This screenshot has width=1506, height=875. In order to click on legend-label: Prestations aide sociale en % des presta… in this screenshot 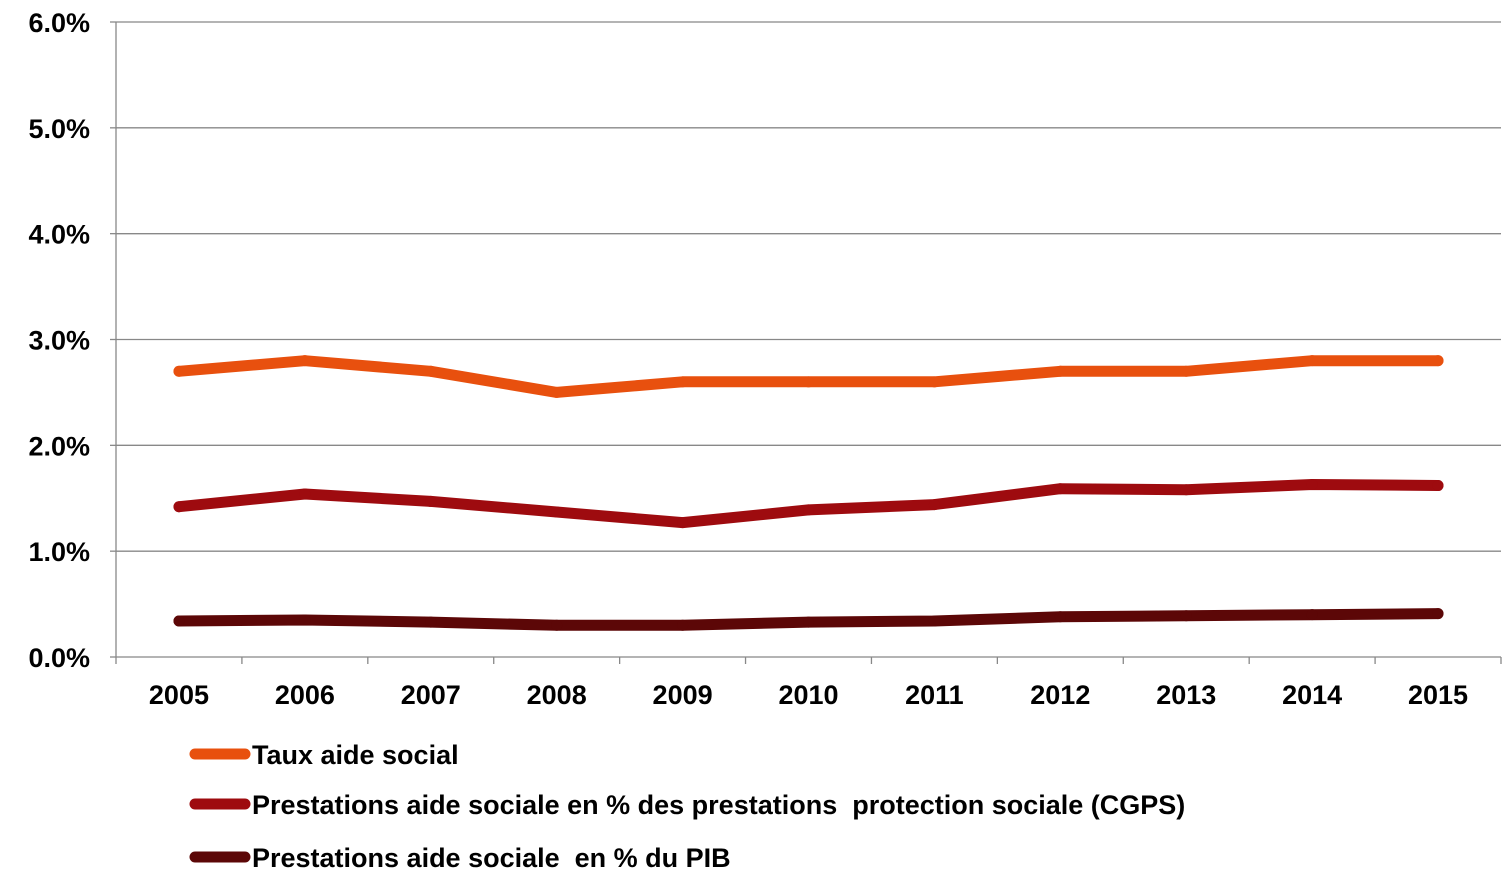, I will do `click(718, 805)`.